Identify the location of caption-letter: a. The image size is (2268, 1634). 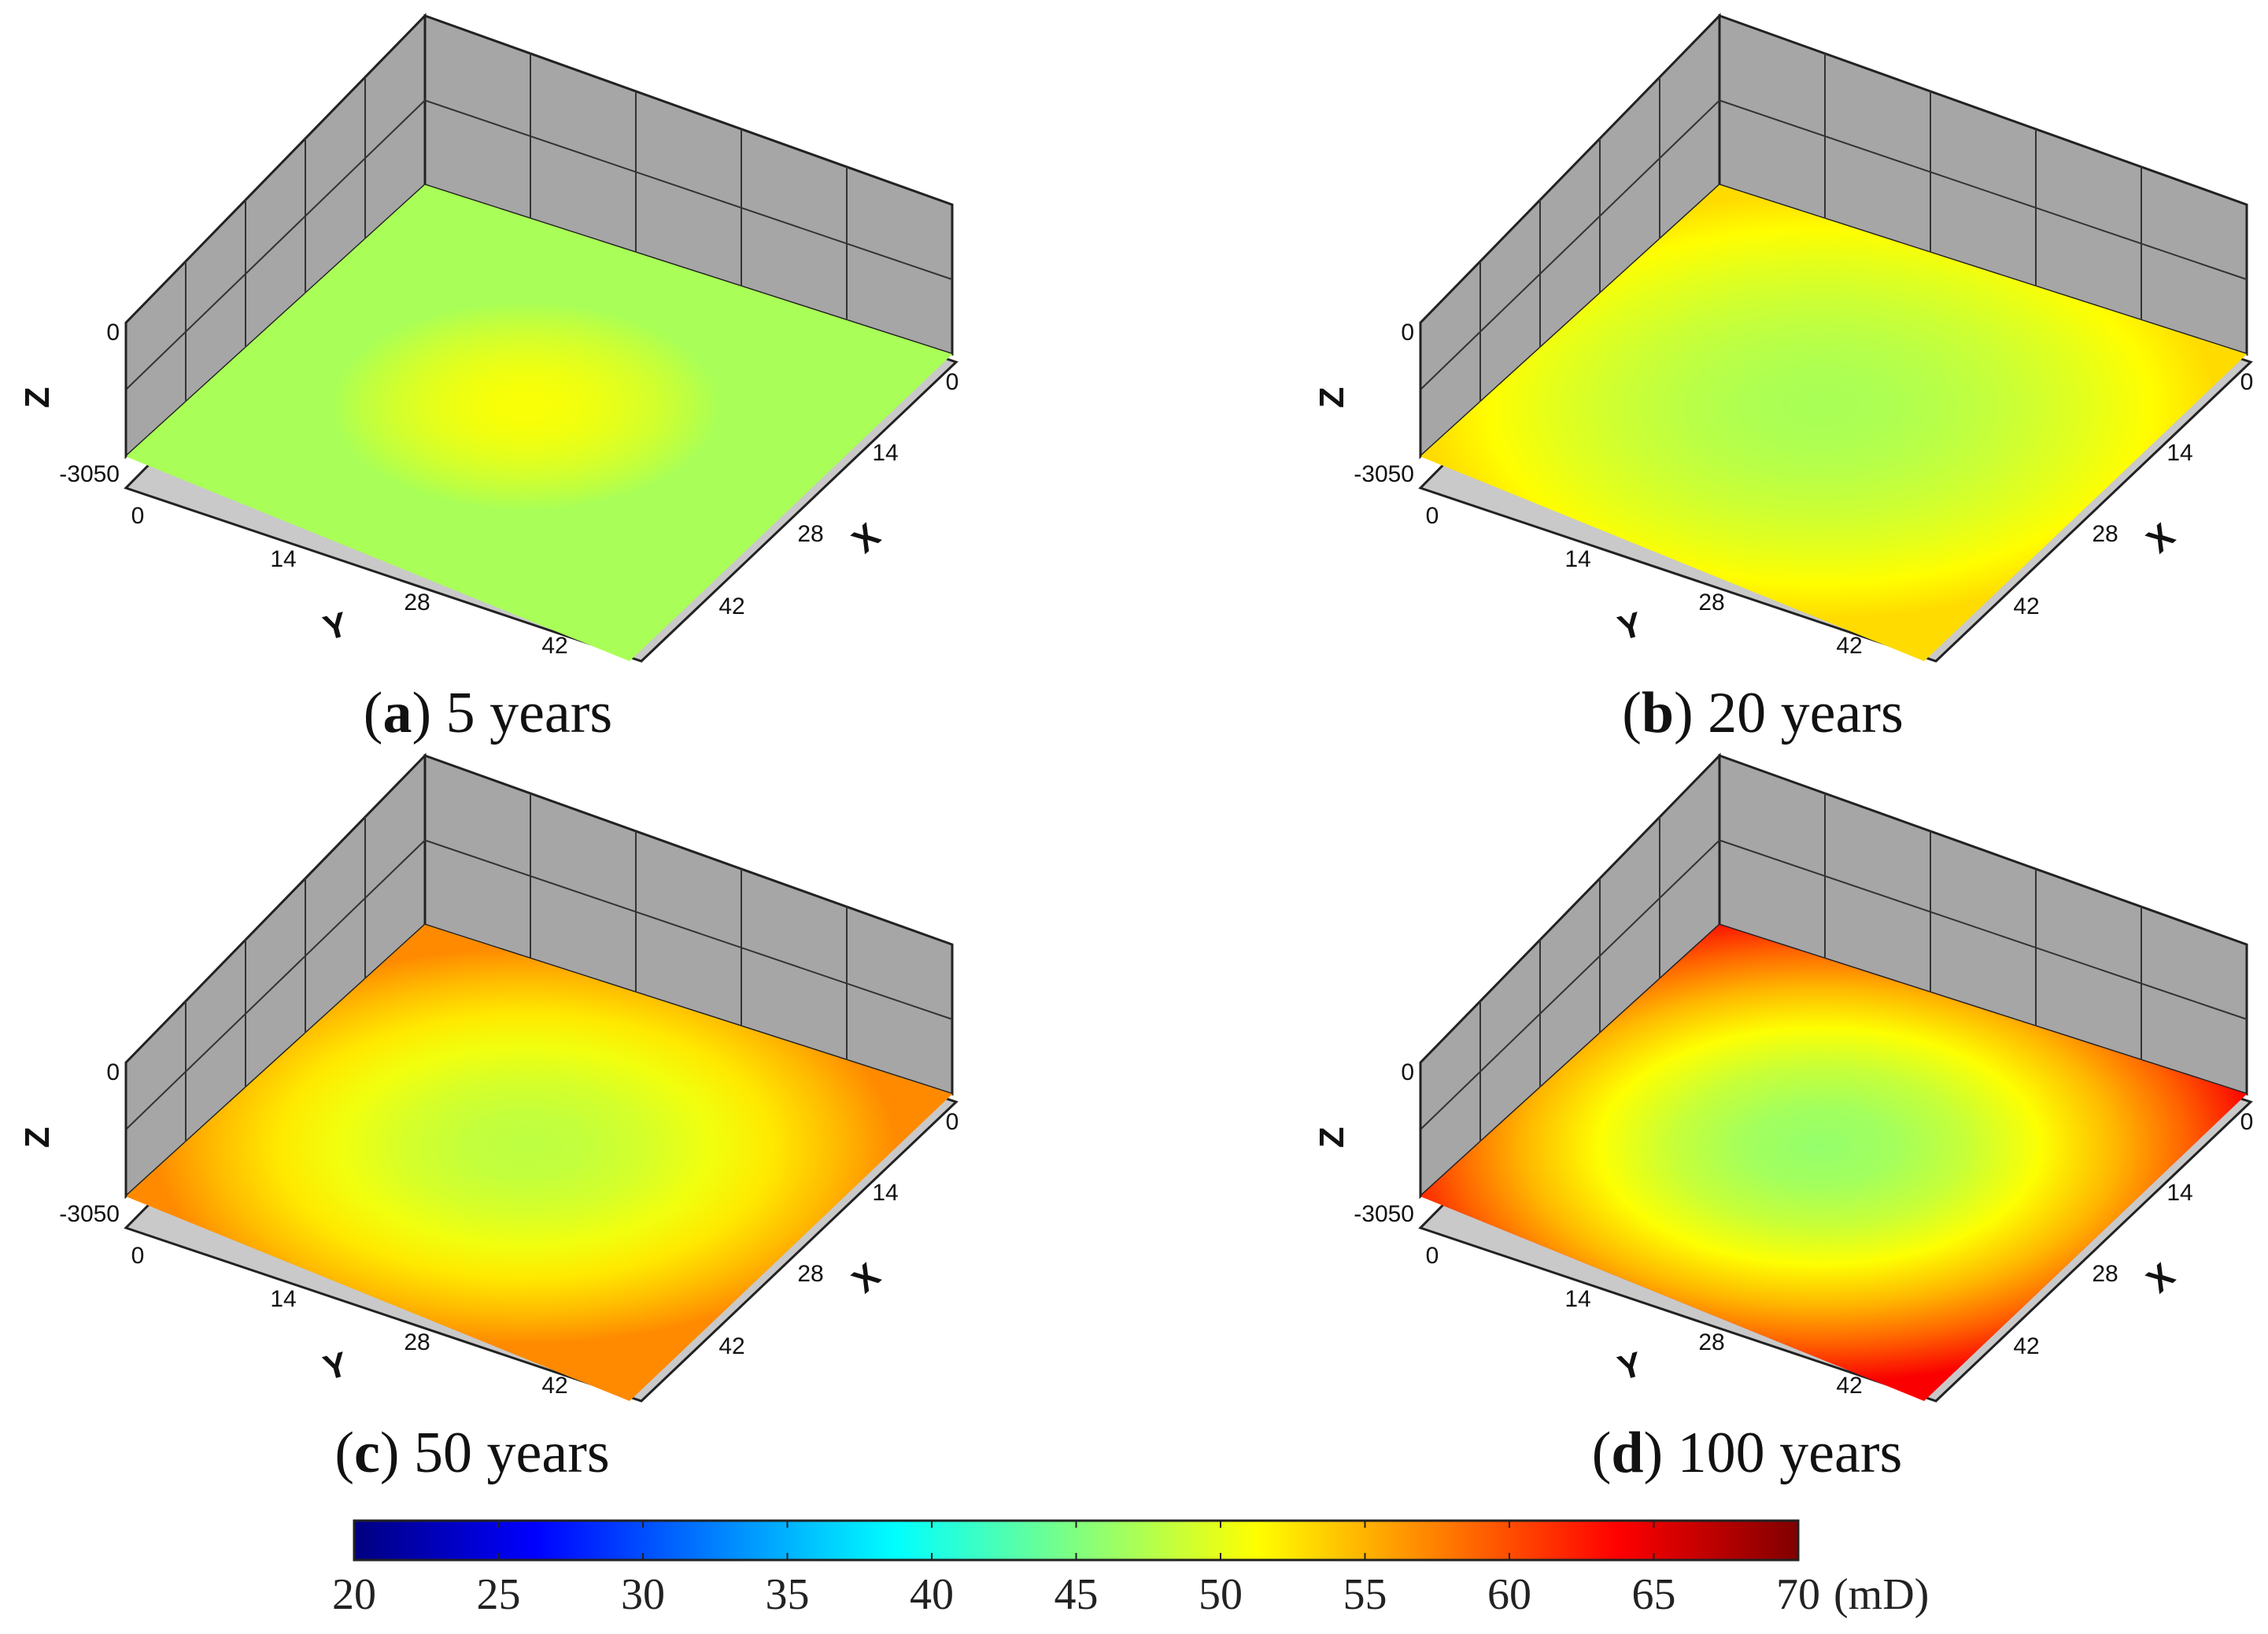
(397, 713).